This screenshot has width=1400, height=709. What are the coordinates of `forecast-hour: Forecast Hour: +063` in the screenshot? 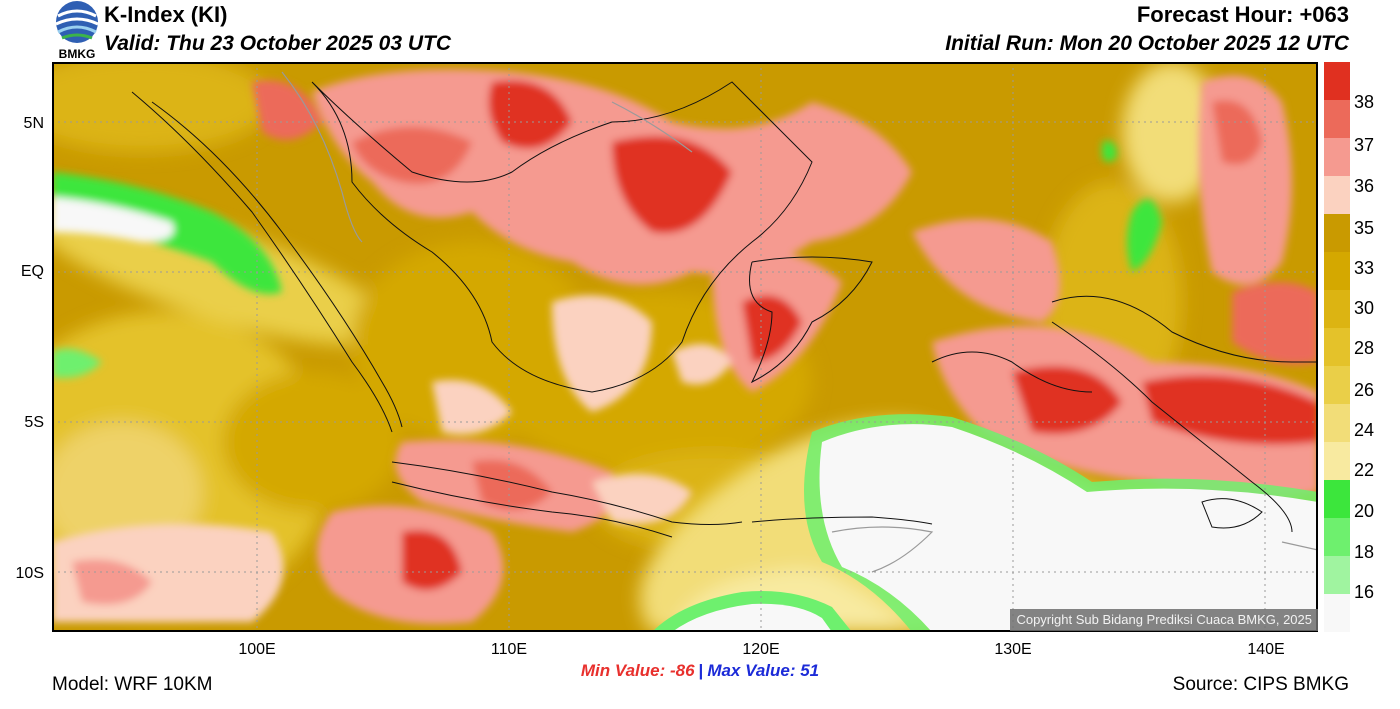 It's located at (1242, 14).